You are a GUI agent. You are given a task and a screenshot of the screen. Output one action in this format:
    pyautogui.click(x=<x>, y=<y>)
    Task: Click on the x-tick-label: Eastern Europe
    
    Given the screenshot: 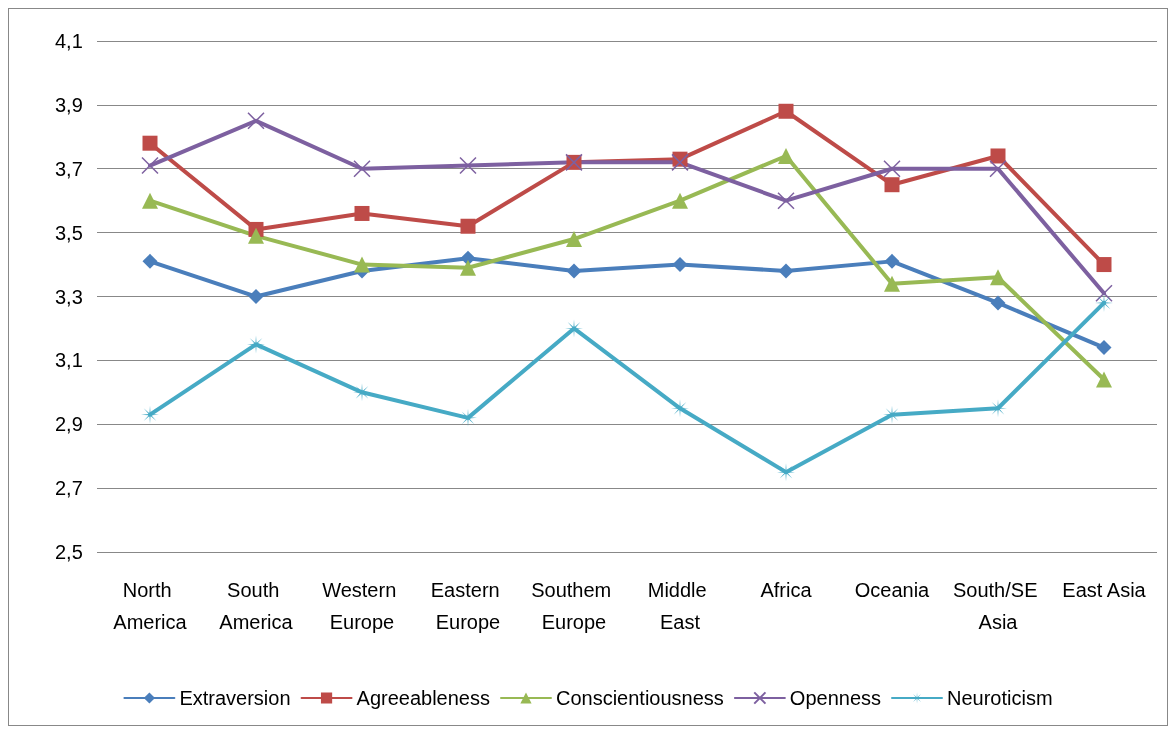 What is the action you would take?
    pyautogui.click(x=468, y=606)
    